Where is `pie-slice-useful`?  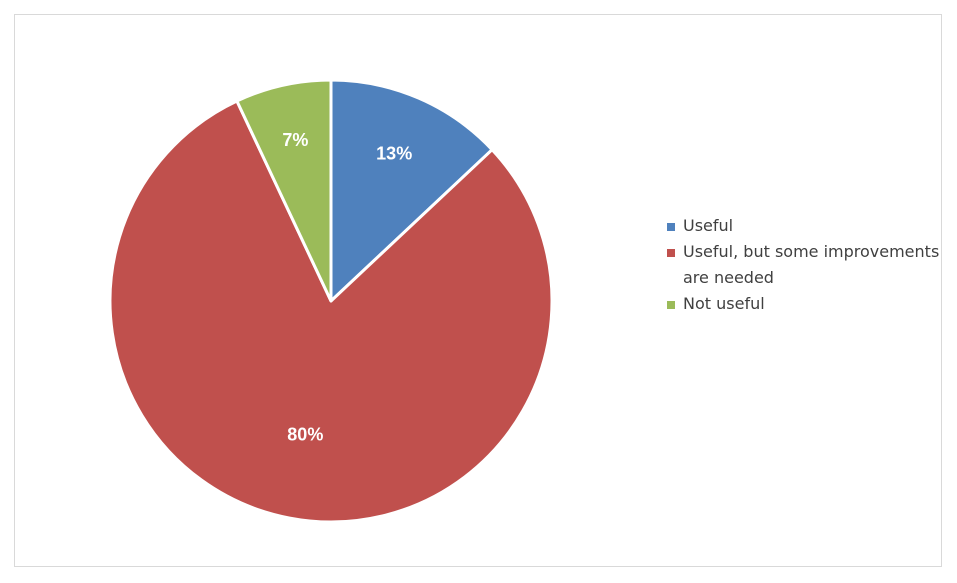 pie-slice-useful is located at coordinates (411, 190).